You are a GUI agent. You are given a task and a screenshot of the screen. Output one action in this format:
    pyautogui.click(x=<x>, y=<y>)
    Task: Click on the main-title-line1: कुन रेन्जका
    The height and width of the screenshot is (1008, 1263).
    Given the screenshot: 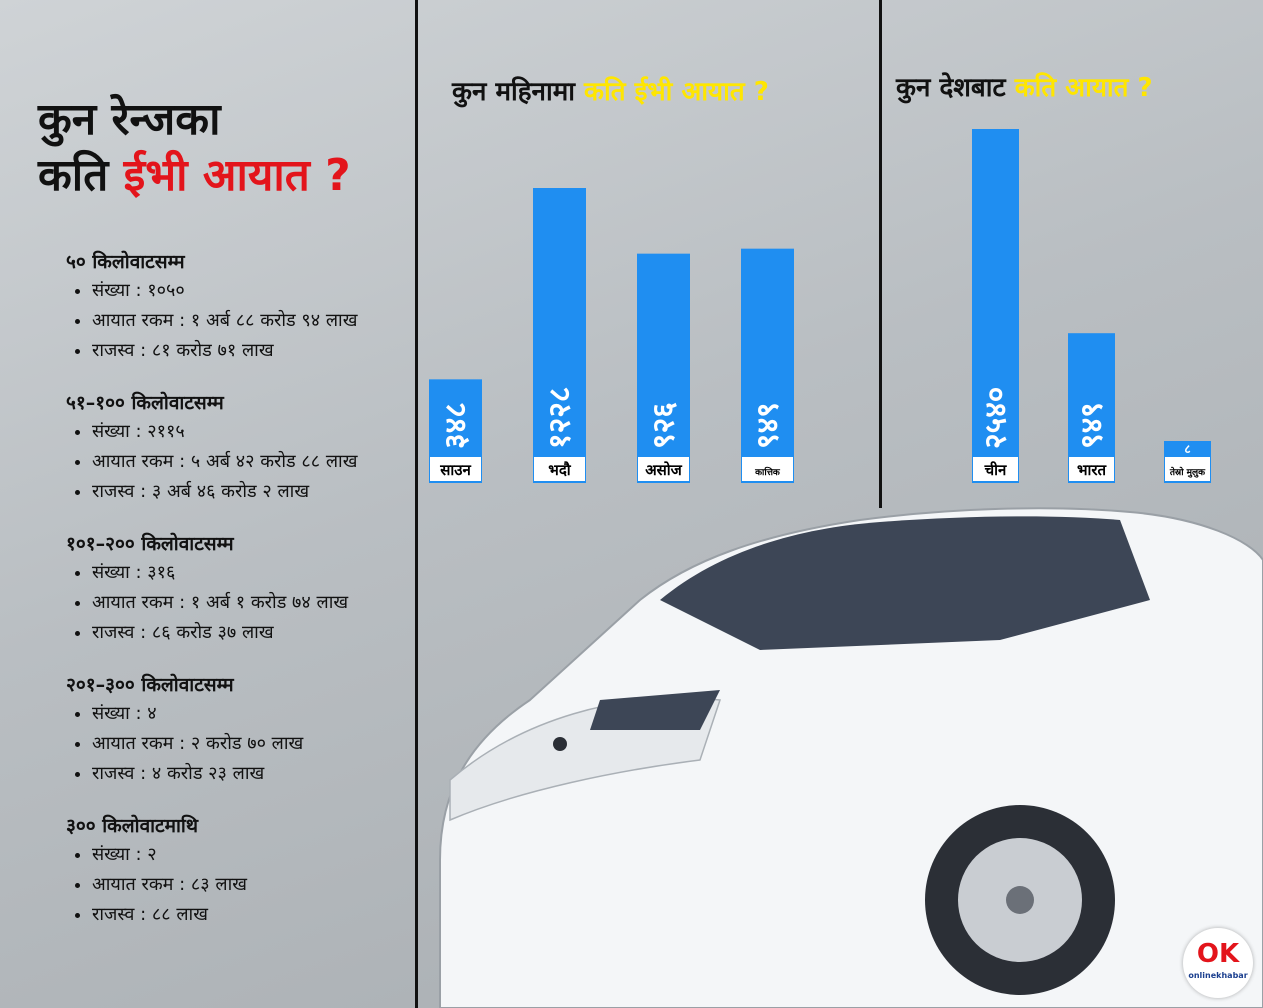 What is the action you would take?
    pyautogui.click(x=129, y=119)
    